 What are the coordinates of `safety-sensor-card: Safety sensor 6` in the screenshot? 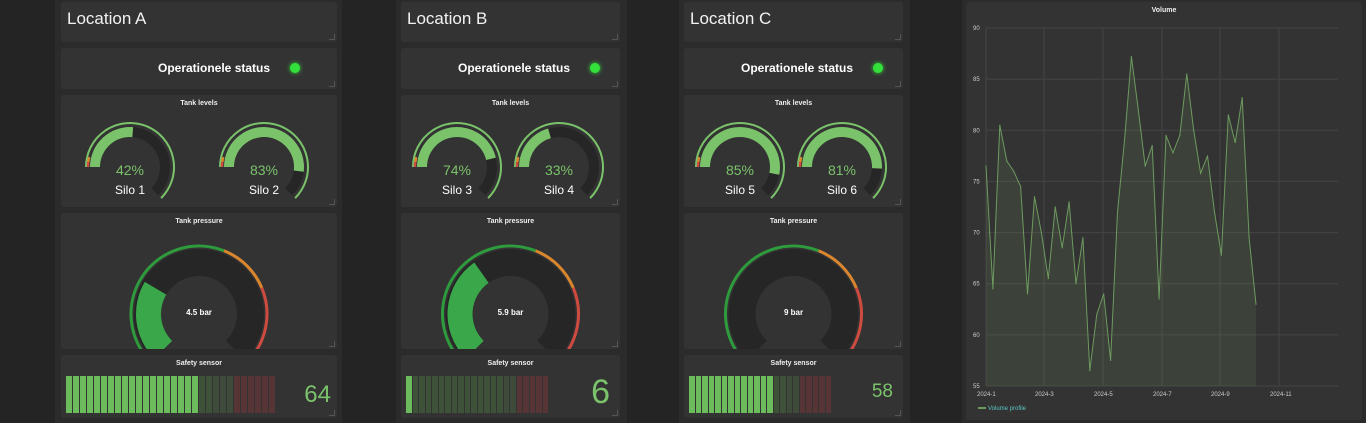 It's located at (510, 386).